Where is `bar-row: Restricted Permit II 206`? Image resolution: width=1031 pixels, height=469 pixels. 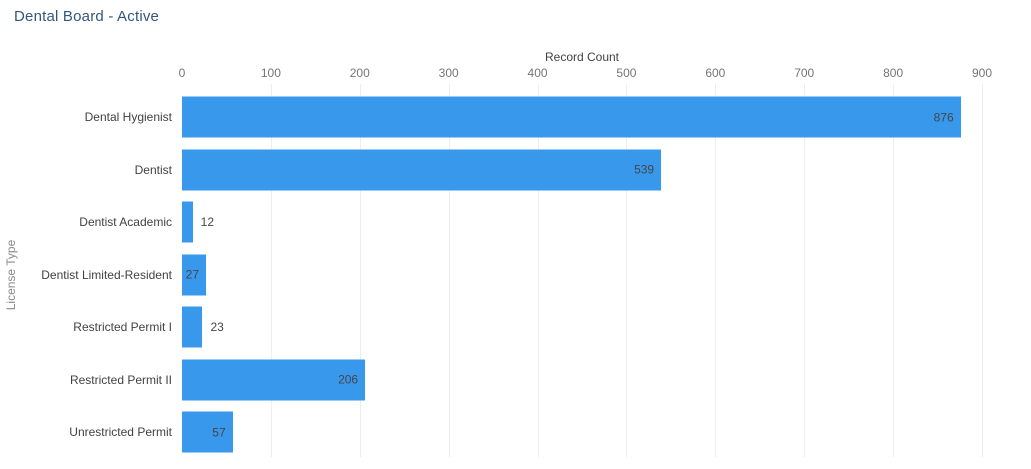
bar-row: Restricted Permit II 206 is located at coordinates (515, 380).